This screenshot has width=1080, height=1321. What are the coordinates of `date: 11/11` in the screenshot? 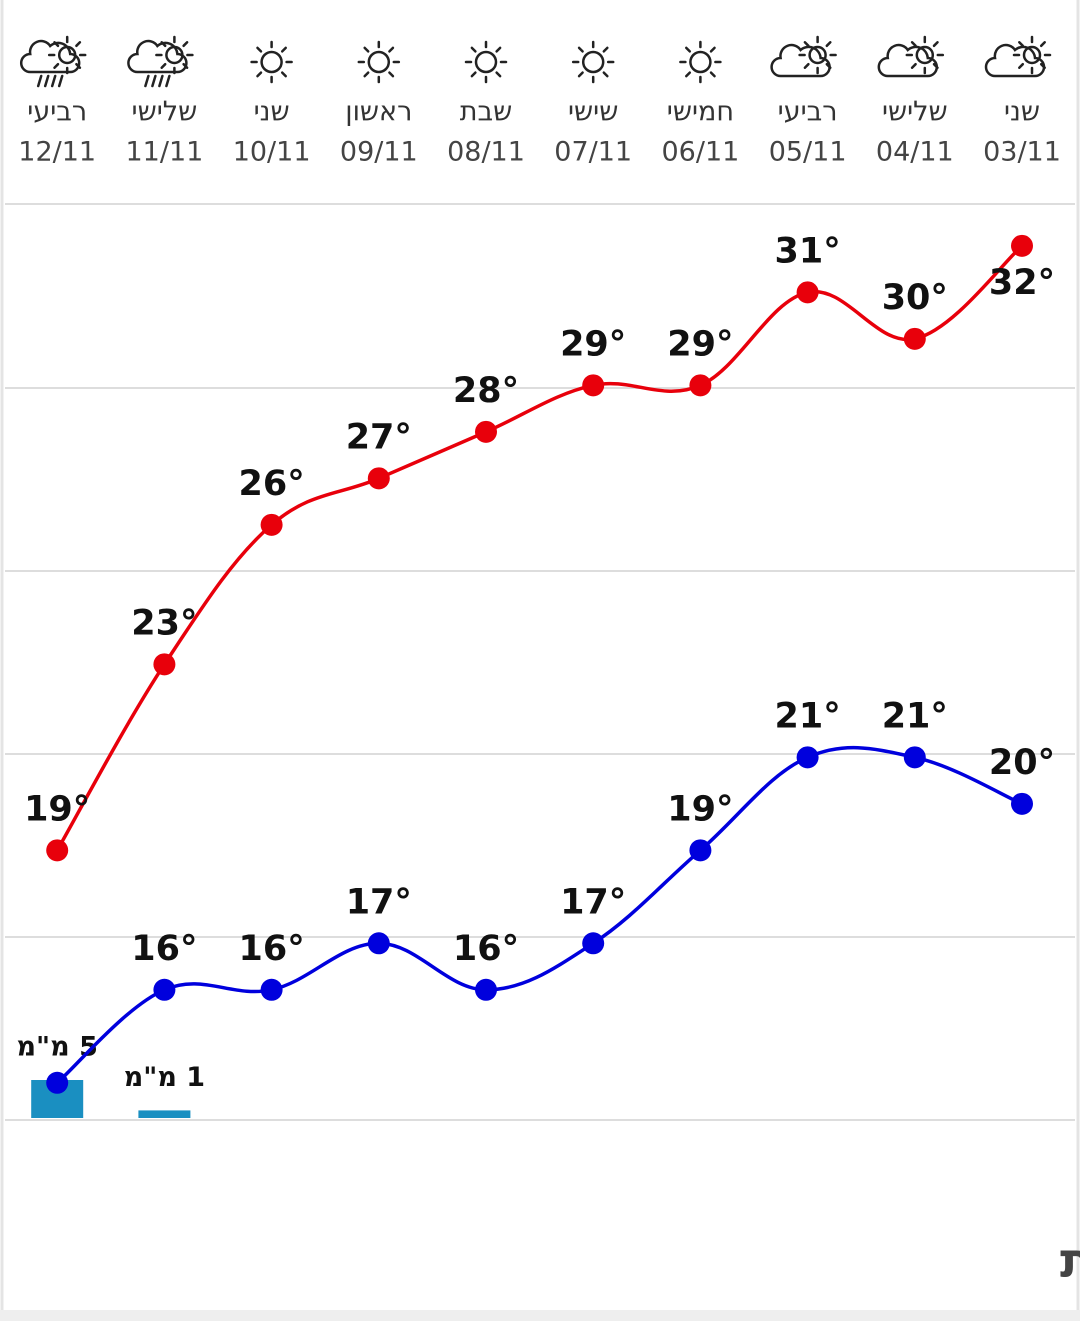 It's located at (164, 152).